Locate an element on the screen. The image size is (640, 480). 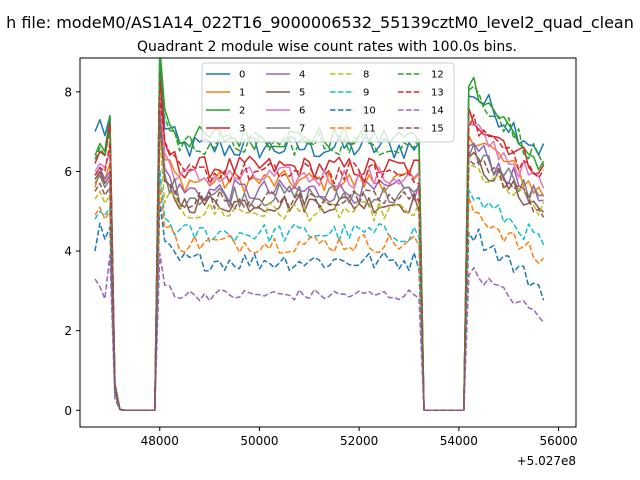
legend-label-7: 7 is located at coordinates (302, 129).